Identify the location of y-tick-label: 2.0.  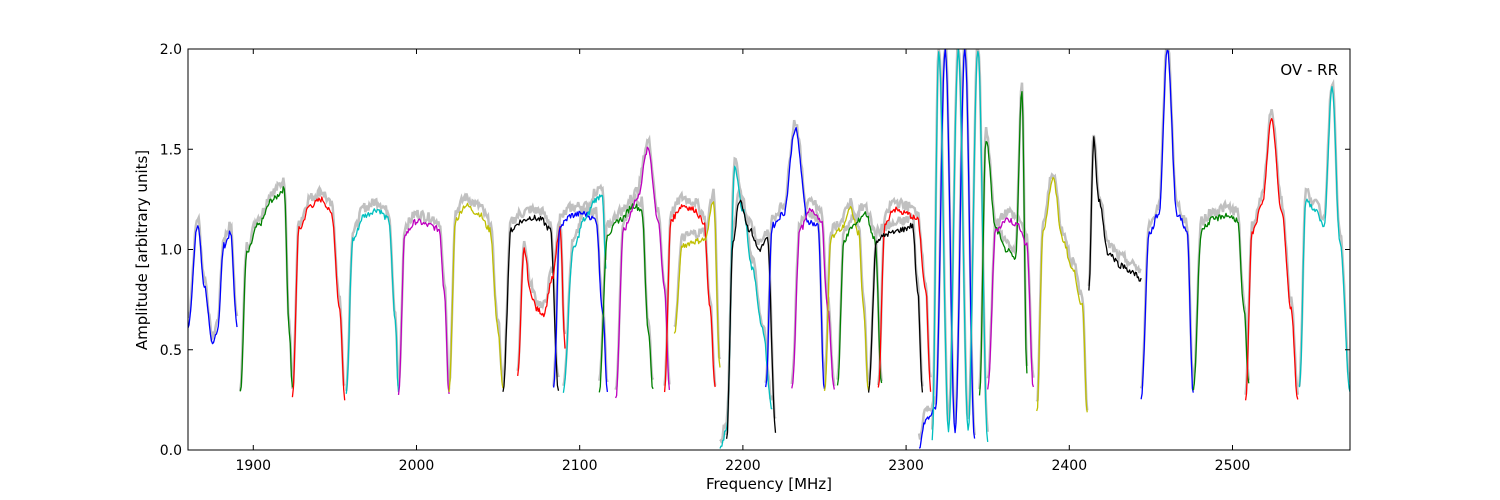
(171, 50).